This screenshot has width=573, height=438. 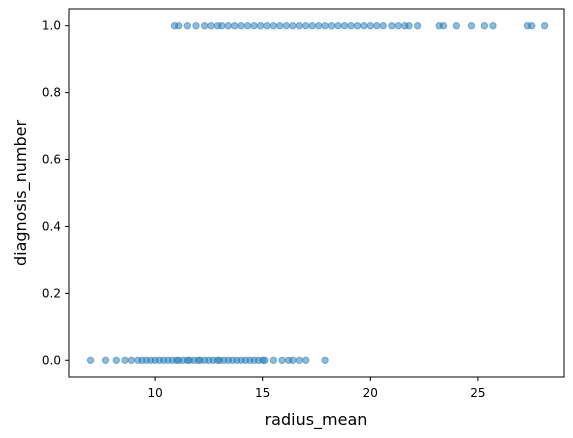 What do you see at coordinates (55, 193) in the screenshot?
I see `y-axis-ticks: 0.0 0.2 0.4 0.6 0.8 1.0` at bounding box center [55, 193].